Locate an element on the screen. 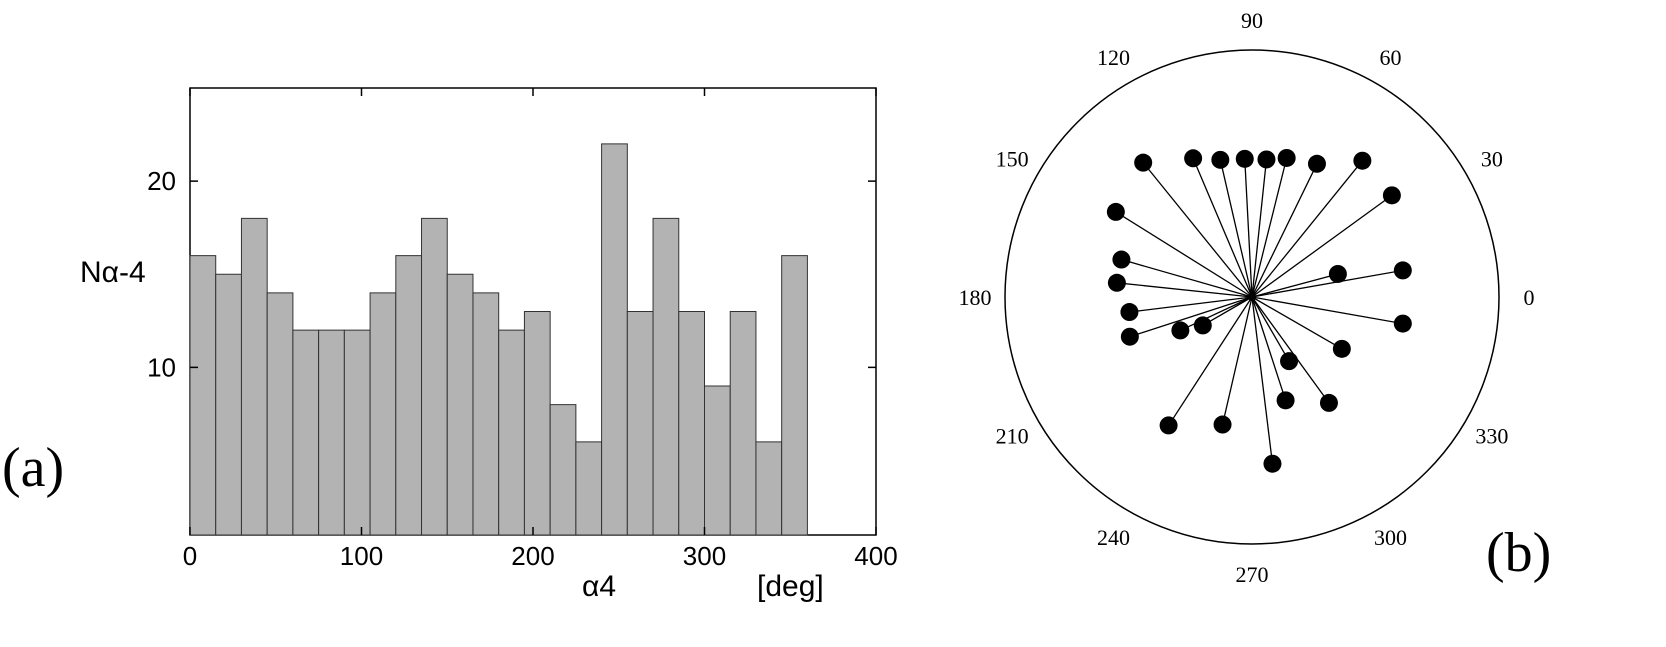 The width and height of the screenshot is (1666, 647). polar-angle-label: 210 is located at coordinates (1012, 436).